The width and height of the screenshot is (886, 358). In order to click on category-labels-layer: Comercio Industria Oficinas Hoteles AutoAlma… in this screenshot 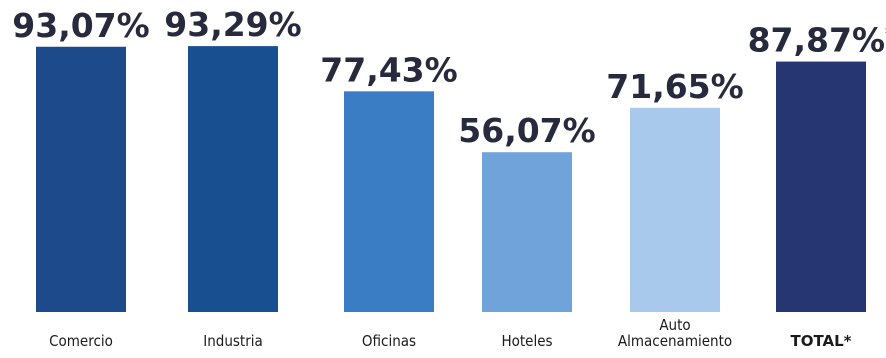, I will do `click(450, 333)`.